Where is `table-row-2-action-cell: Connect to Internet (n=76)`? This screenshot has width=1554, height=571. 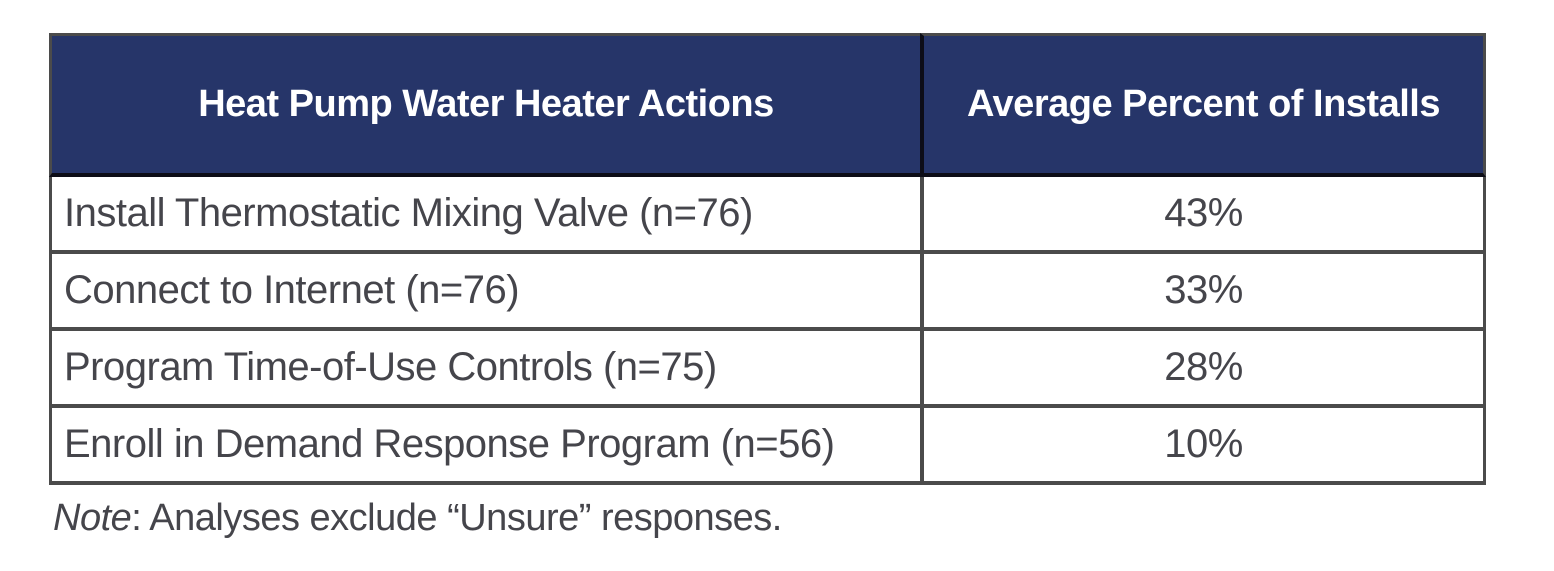 table-row-2-action-cell: Connect to Internet (n=76) is located at coordinates (484, 292).